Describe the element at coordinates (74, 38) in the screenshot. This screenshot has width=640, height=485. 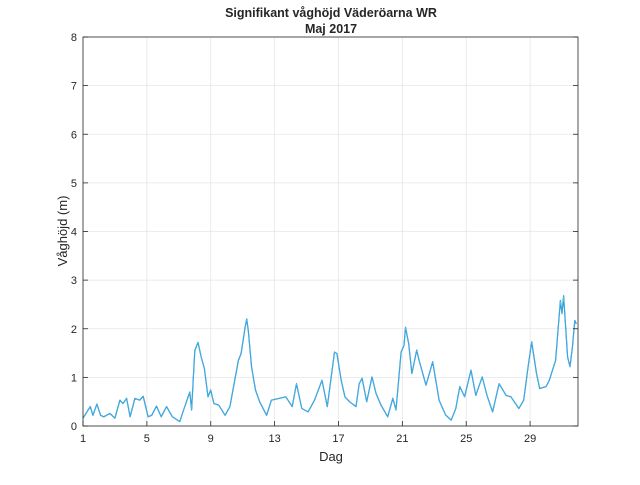
I see `y-tick-label: 8` at that location.